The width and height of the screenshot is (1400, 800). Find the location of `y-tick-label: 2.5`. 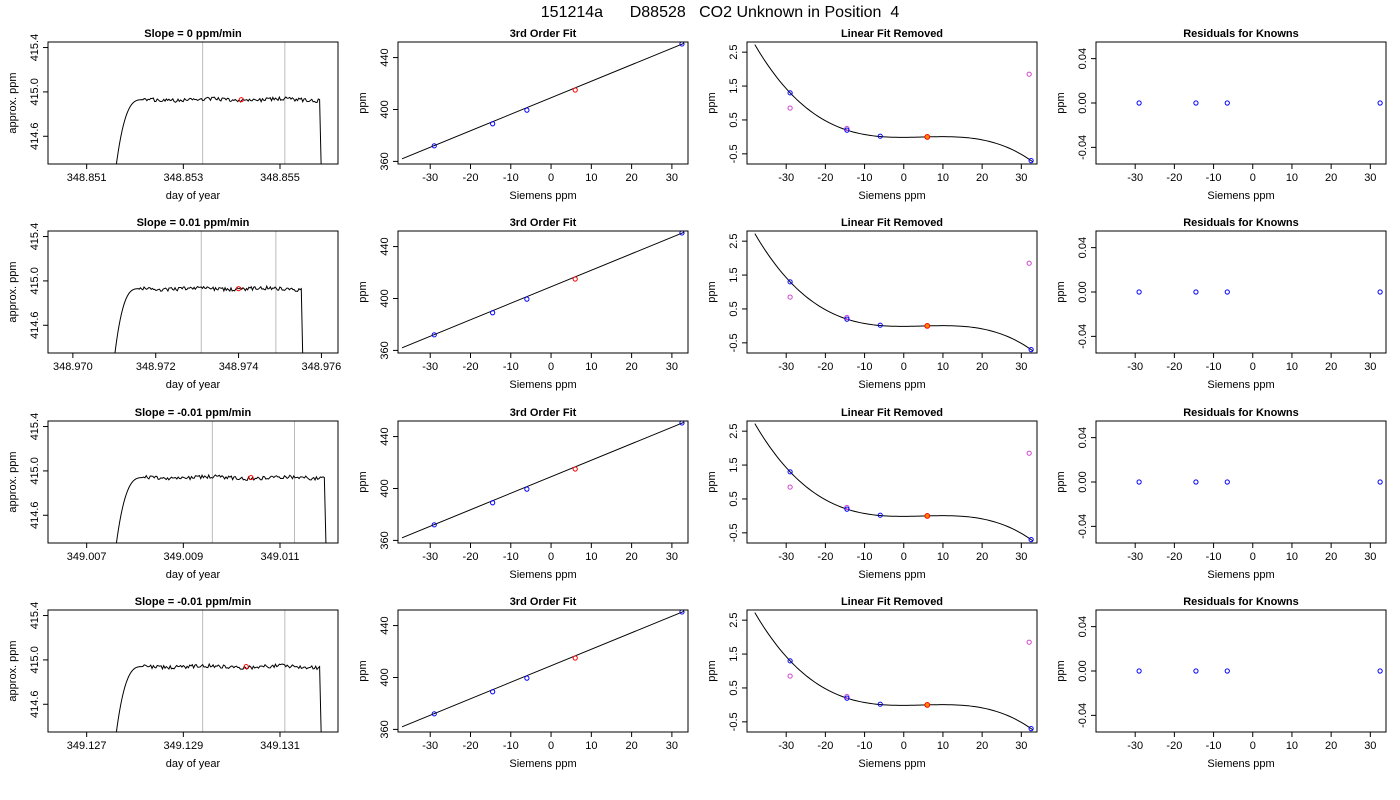

y-tick-label: 2.5 is located at coordinates (734, 241).